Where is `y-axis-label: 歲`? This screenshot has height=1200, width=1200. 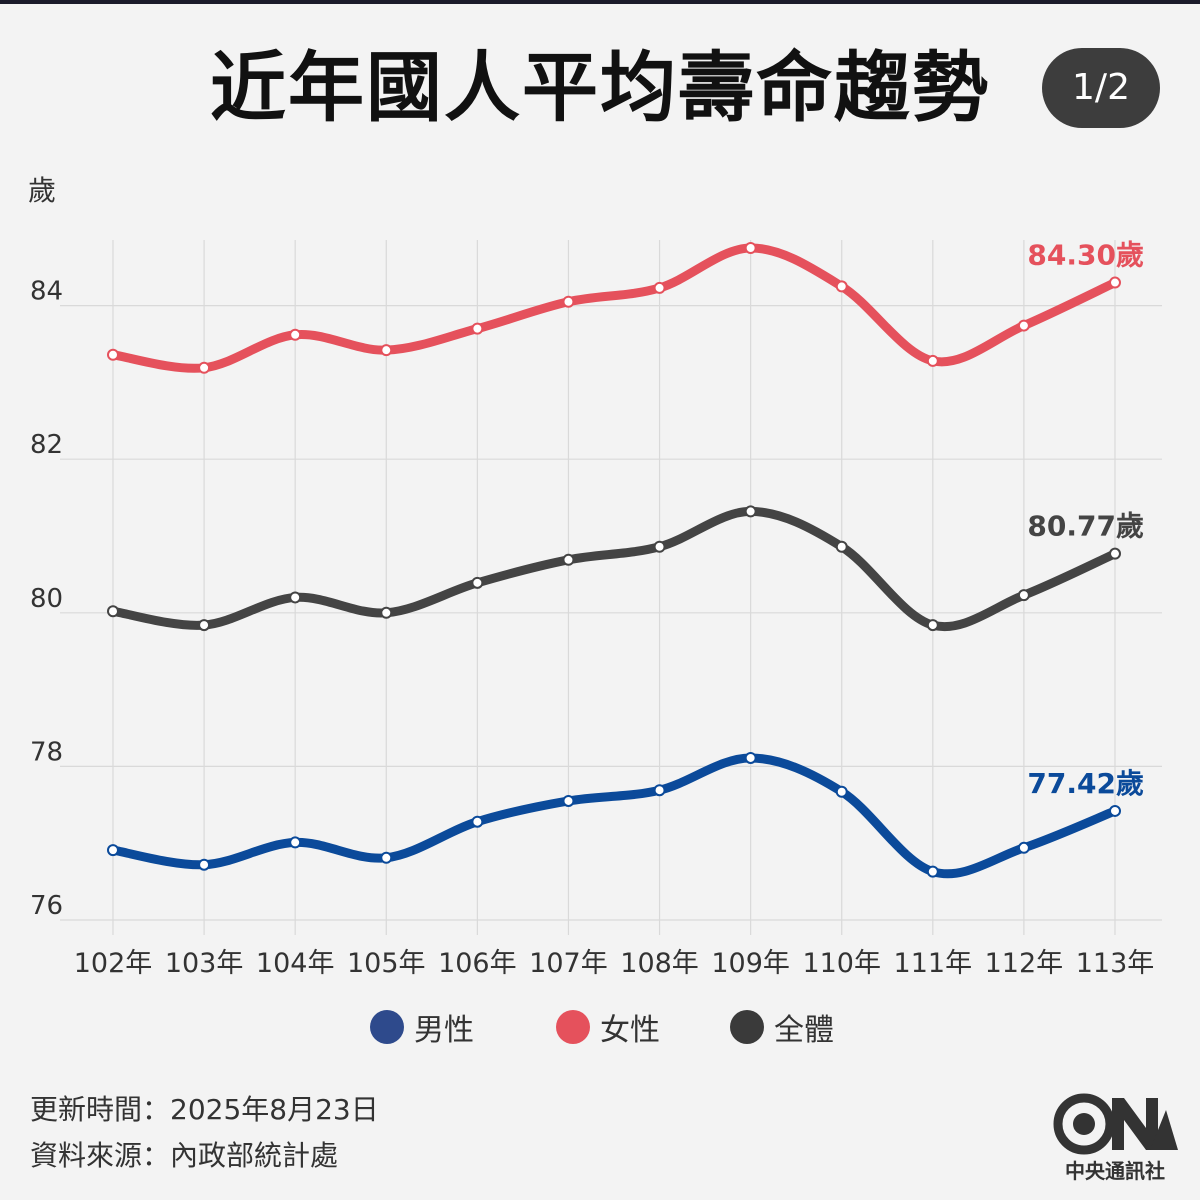
y-axis-label: 歲 is located at coordinates (42, 190).